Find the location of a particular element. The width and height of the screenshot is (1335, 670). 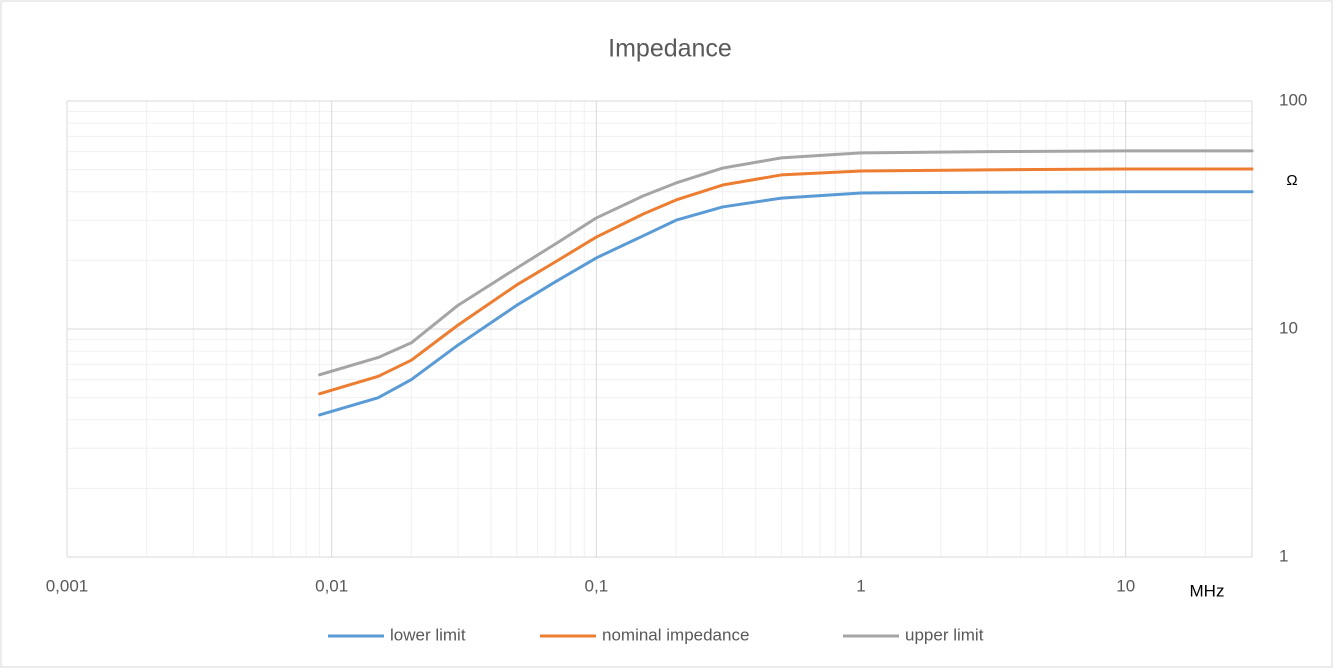

legend-label: nominal impedance is located at coordinates (675, 634).